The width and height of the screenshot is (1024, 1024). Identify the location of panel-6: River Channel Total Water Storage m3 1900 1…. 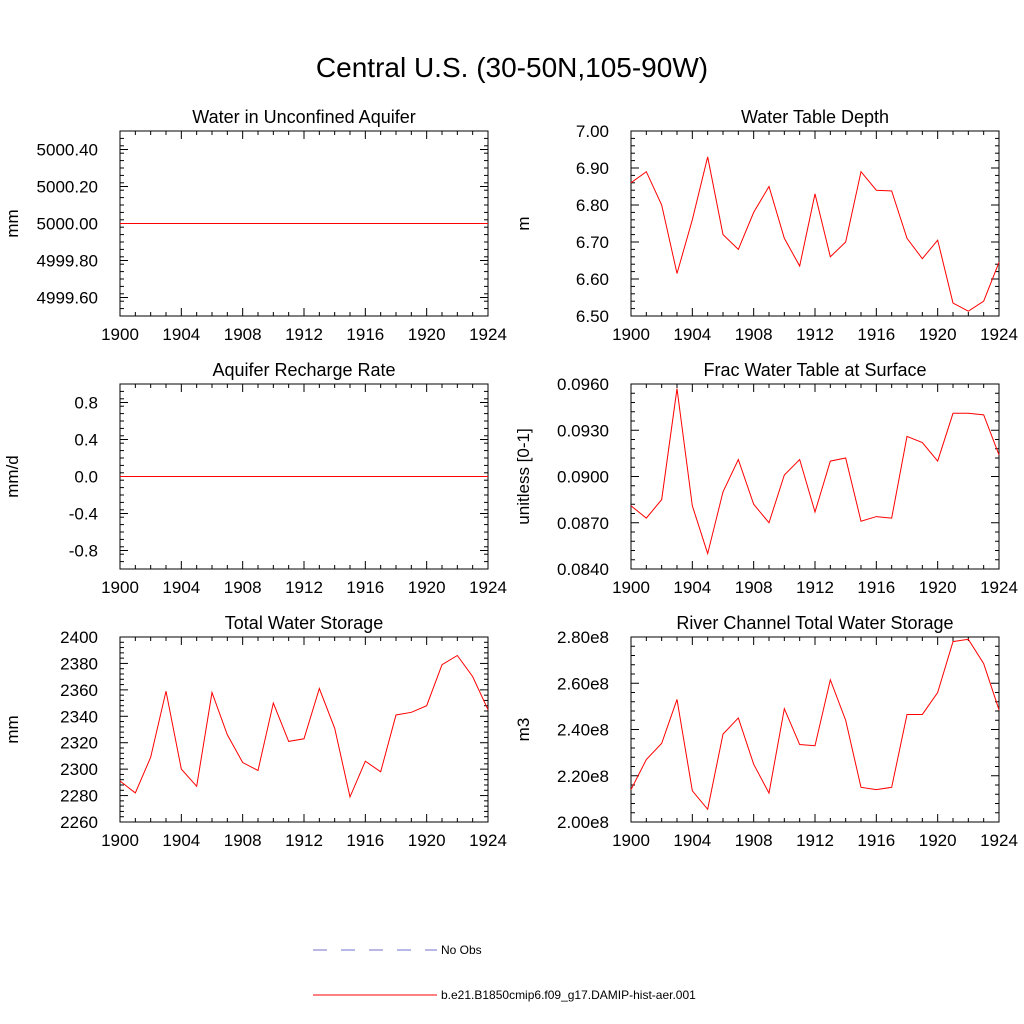
(766, 731).